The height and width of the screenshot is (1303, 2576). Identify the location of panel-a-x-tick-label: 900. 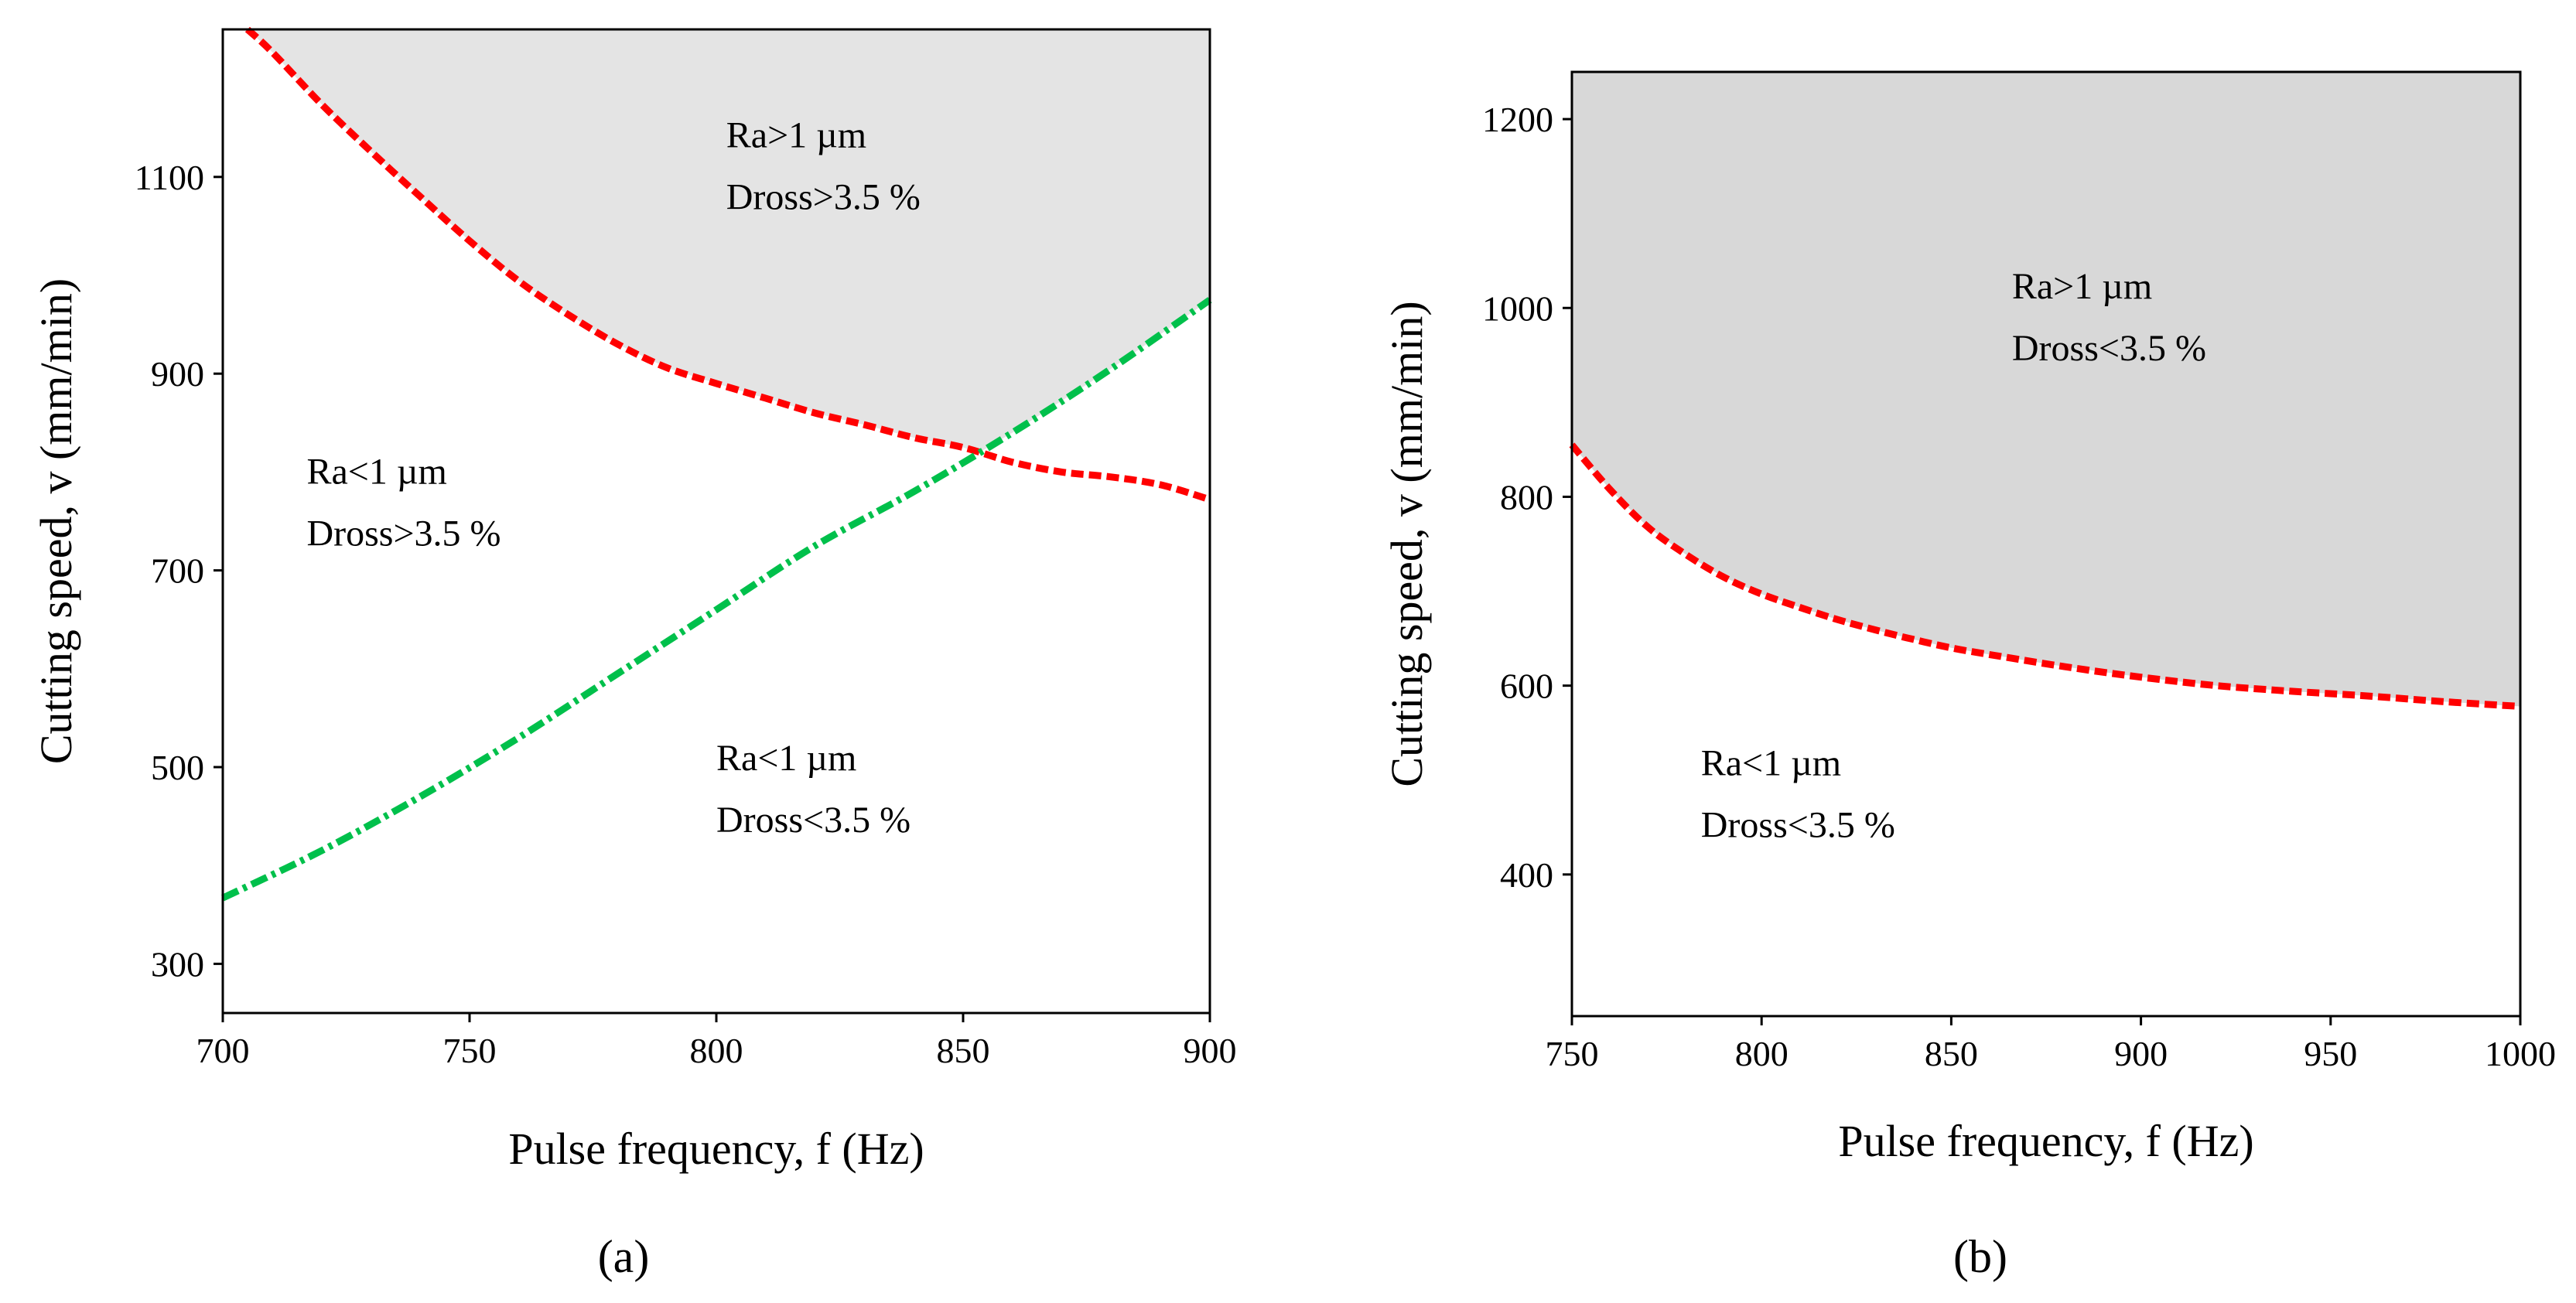
(1210, 1050).